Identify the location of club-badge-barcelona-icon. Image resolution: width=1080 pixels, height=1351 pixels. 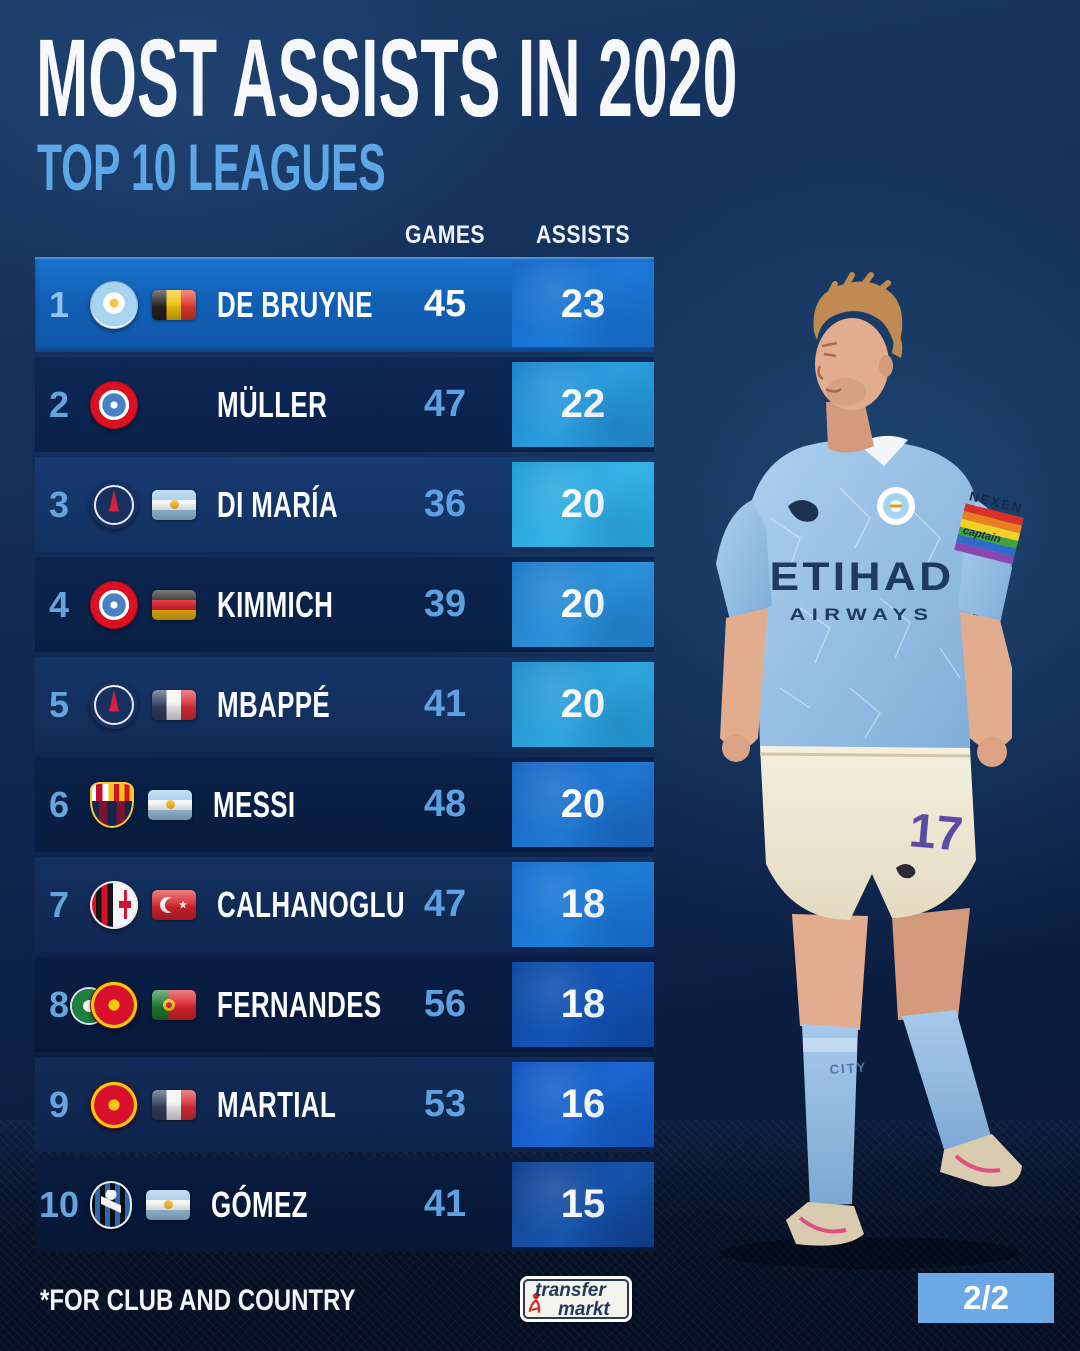
(112, 804).